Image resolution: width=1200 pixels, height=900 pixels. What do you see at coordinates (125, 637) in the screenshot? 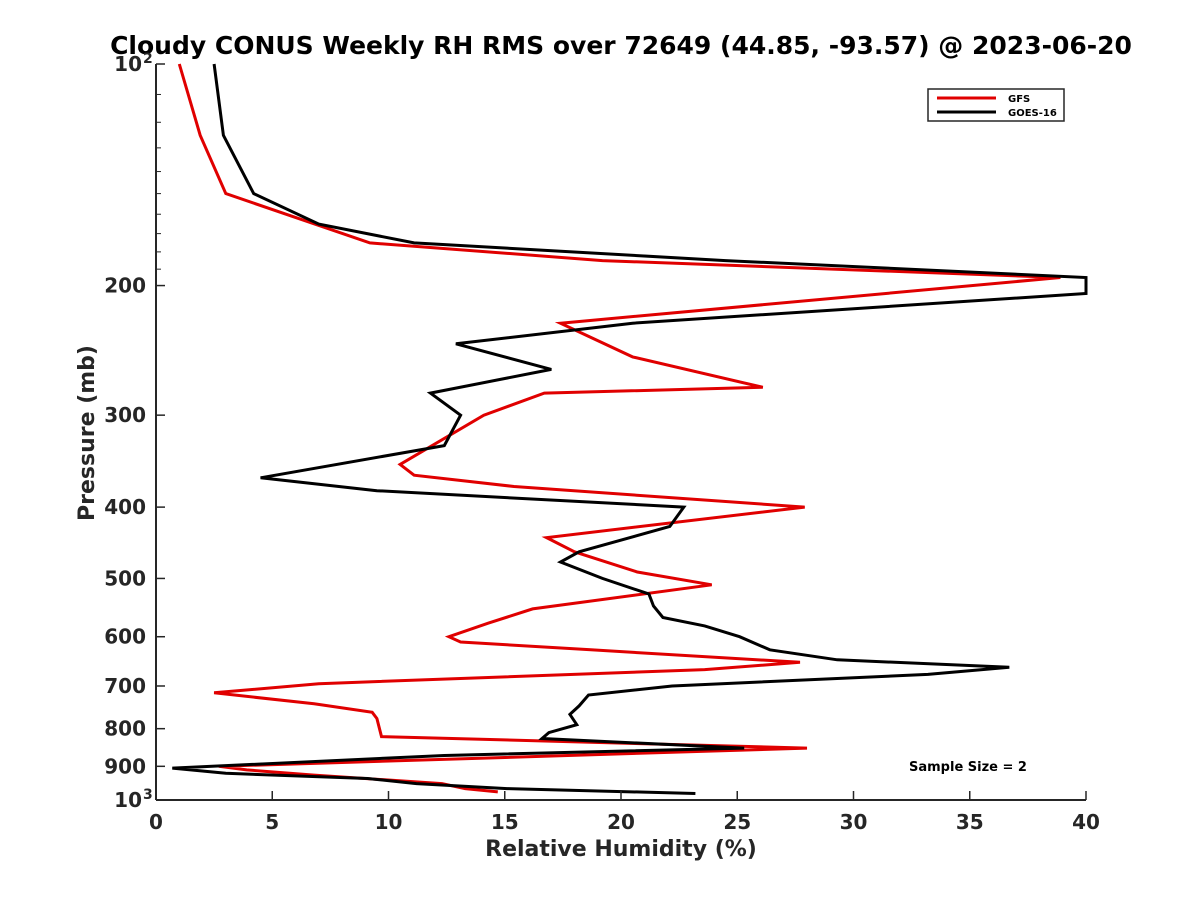
I see `y-tick-label: 600` at bounding box center [125, 637].